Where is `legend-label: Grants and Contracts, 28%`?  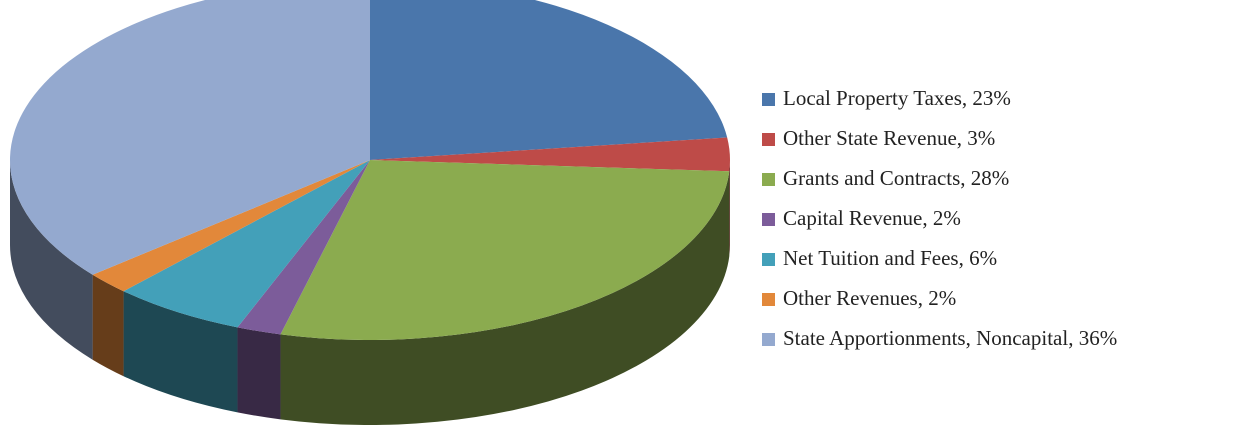
legend-label: Grants and Contracts, 28% is located at coordinates (896, 178).